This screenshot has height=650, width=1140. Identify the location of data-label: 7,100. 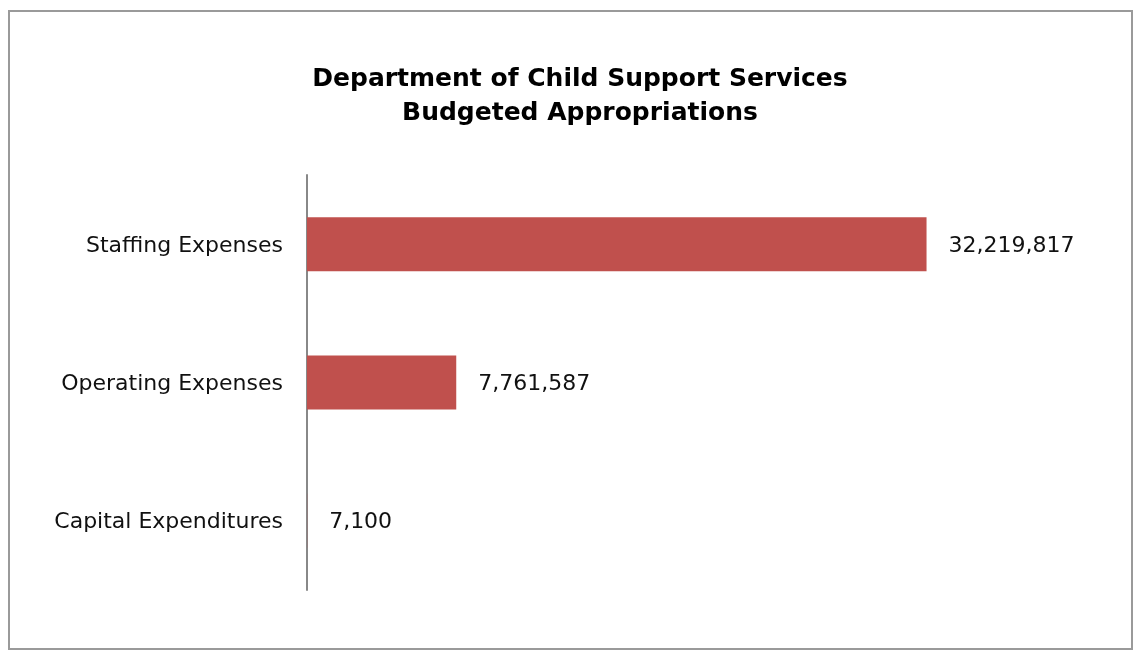
(361, 521).